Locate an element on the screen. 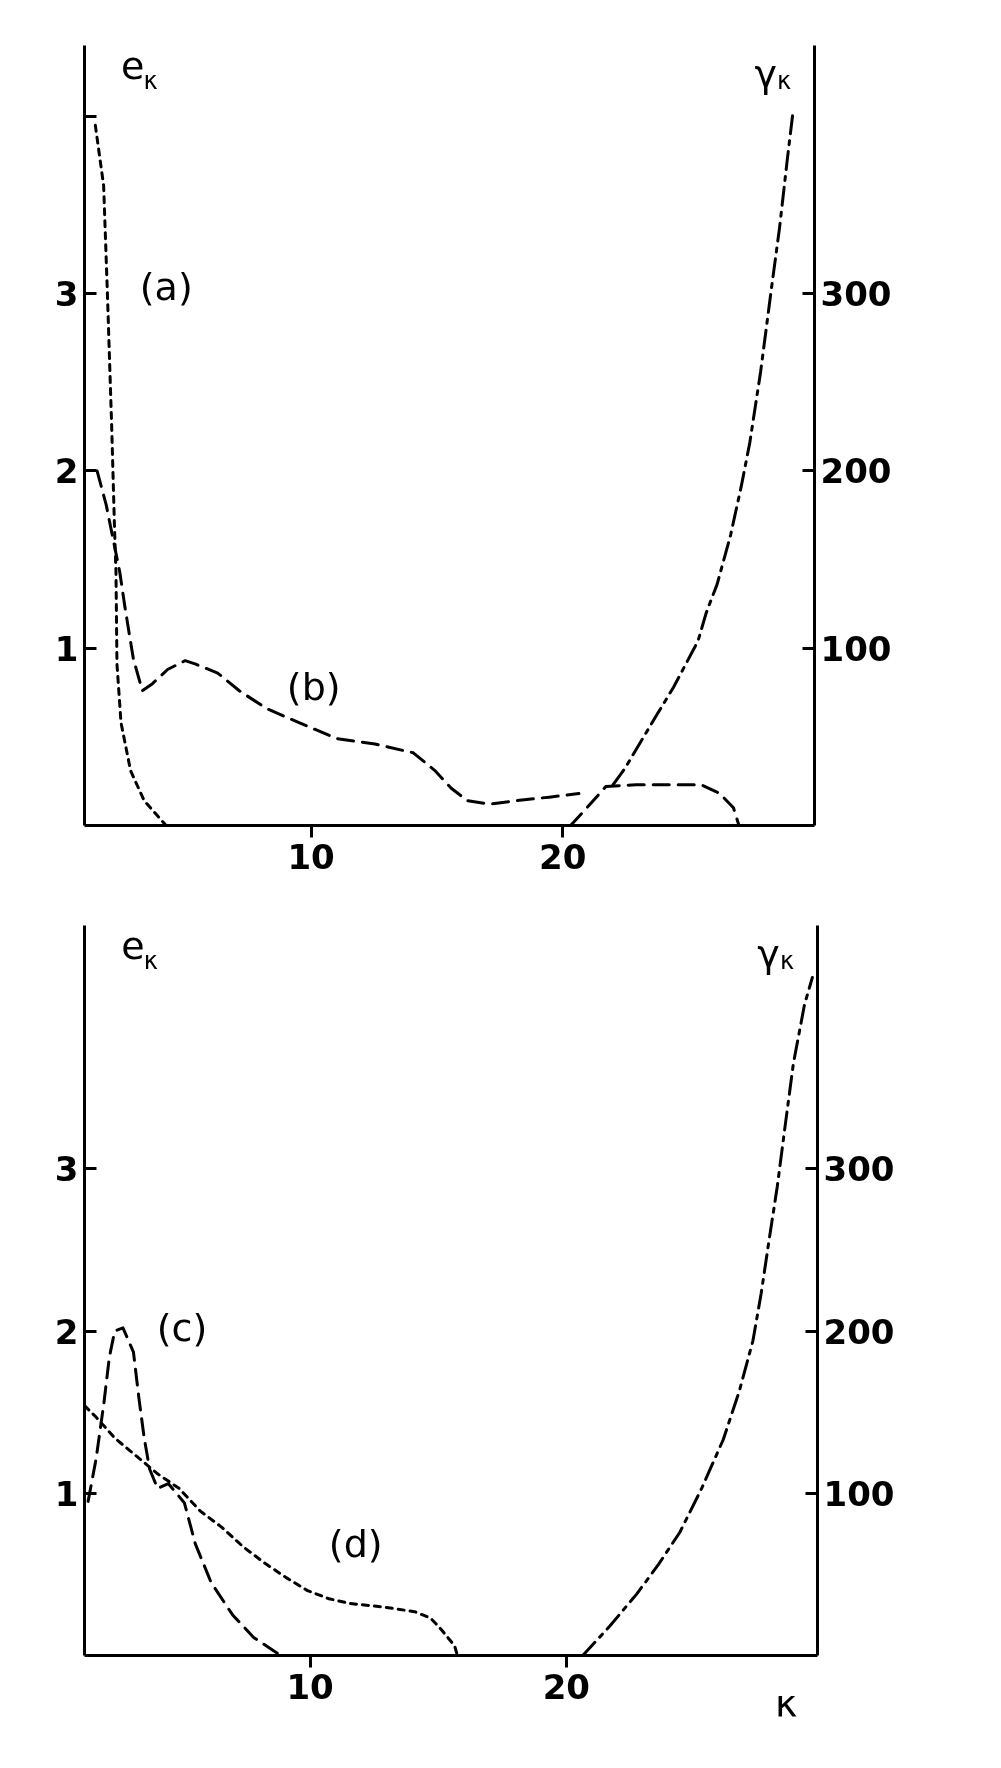 Image resolution: width=1001 pixels, height=1768 pixels. x-axis-title: κ is located at coordinates (786, 1703).